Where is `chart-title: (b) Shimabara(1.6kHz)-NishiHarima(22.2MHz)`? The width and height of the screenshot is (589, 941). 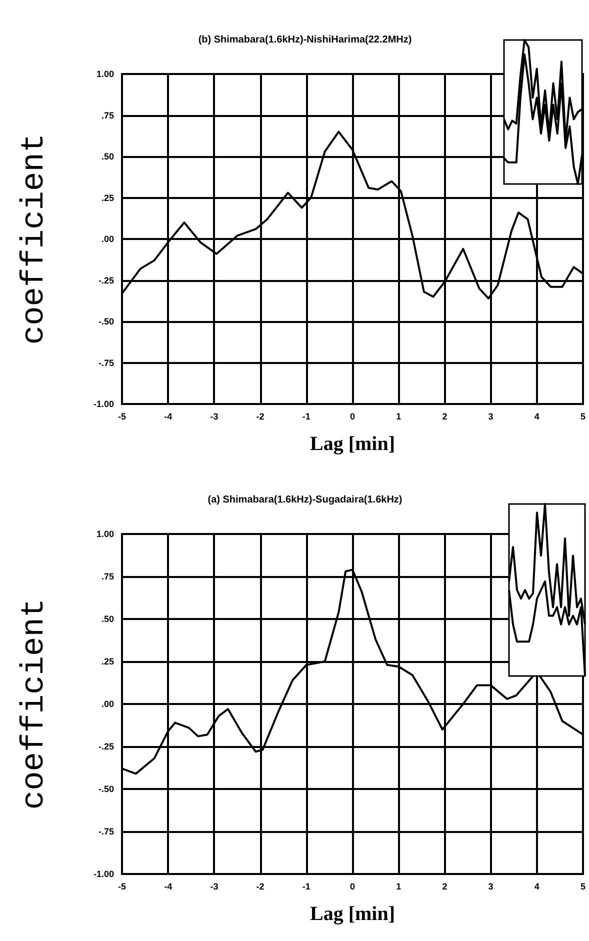 chart-title: (b) Shimabara(1.6kHz)-NishiHarima(22.2MHz) is located at coordinates (305, 40).